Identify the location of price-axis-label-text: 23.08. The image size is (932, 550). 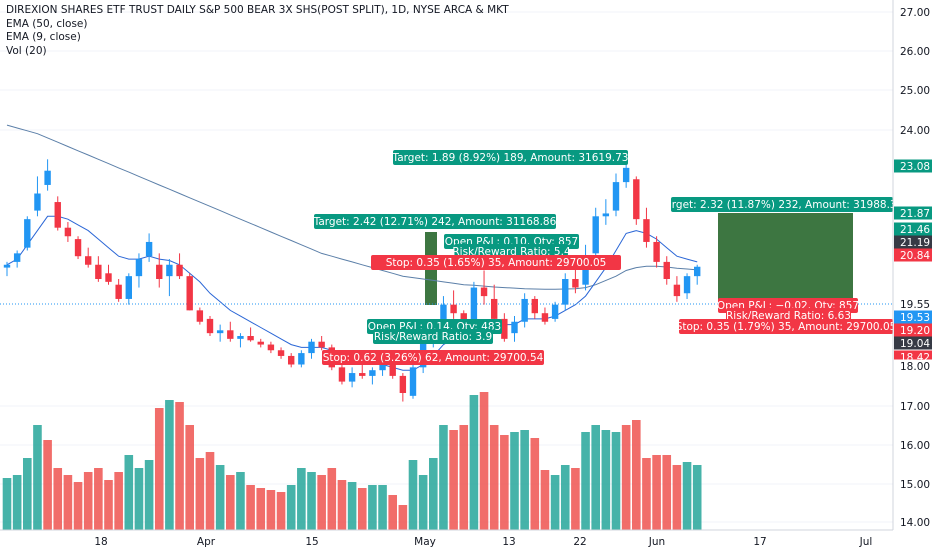
(915, 167).